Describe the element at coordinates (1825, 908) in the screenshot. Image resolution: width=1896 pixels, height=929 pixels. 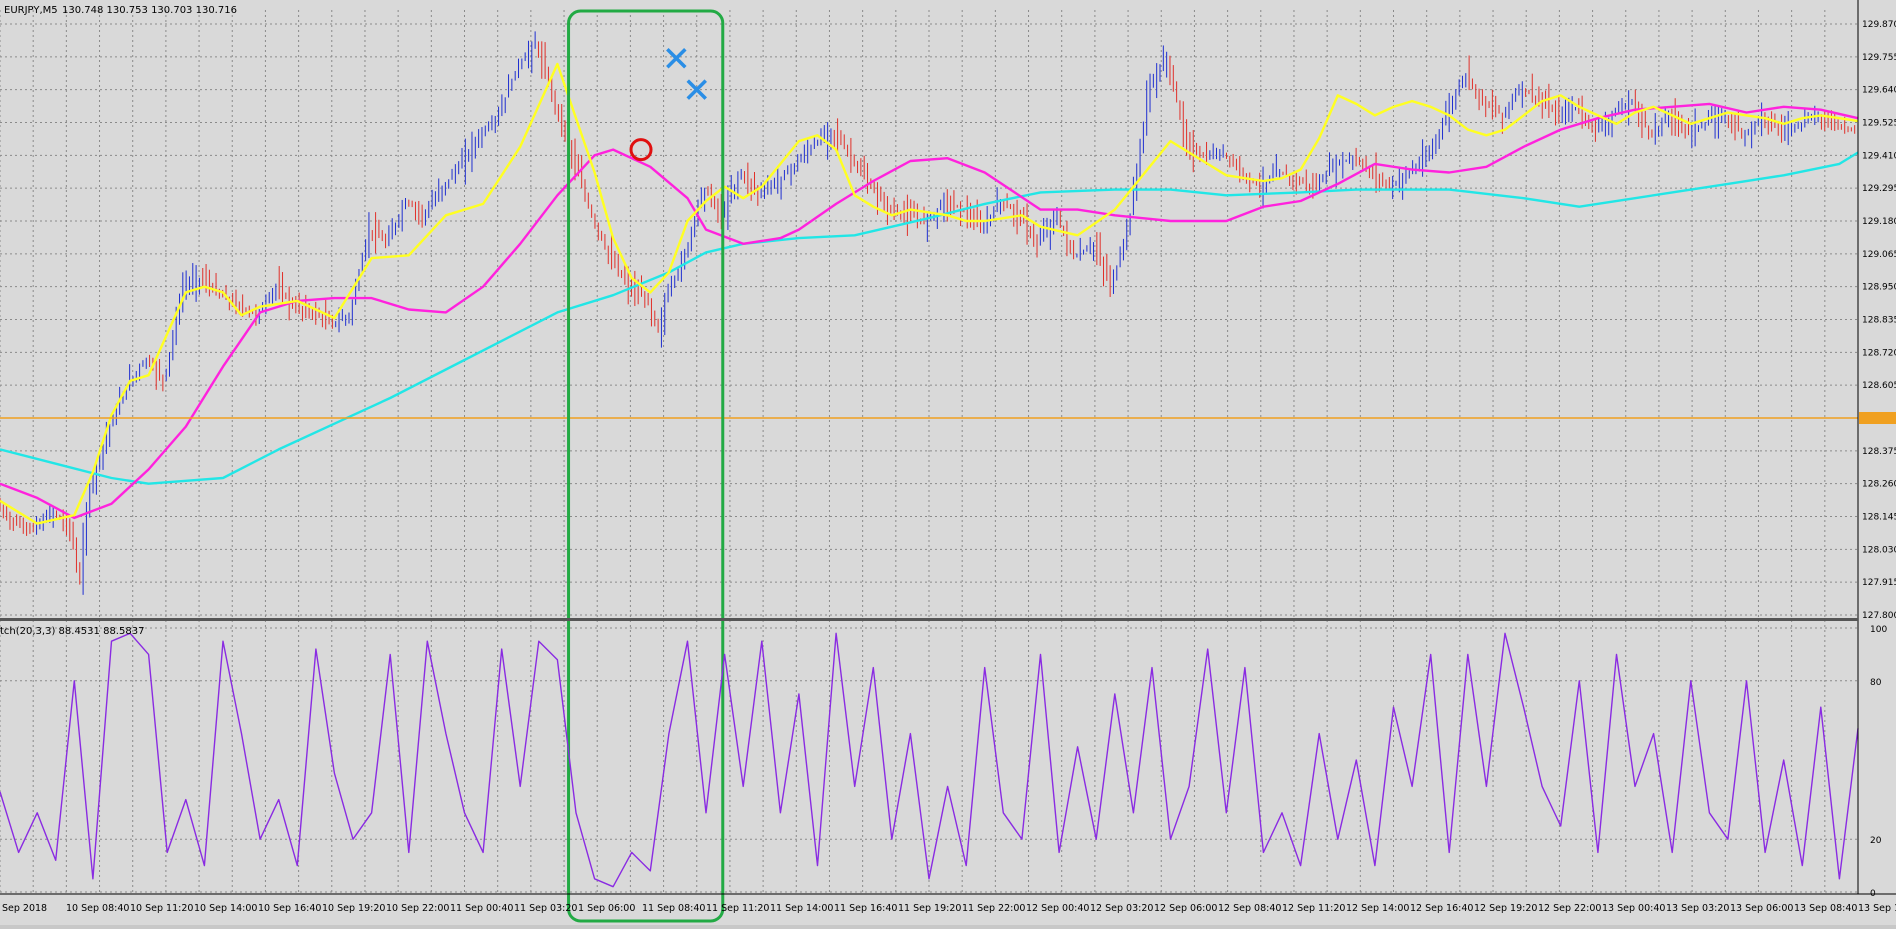
I see `time-tick-label: 13 Sep 08:40` at that location.